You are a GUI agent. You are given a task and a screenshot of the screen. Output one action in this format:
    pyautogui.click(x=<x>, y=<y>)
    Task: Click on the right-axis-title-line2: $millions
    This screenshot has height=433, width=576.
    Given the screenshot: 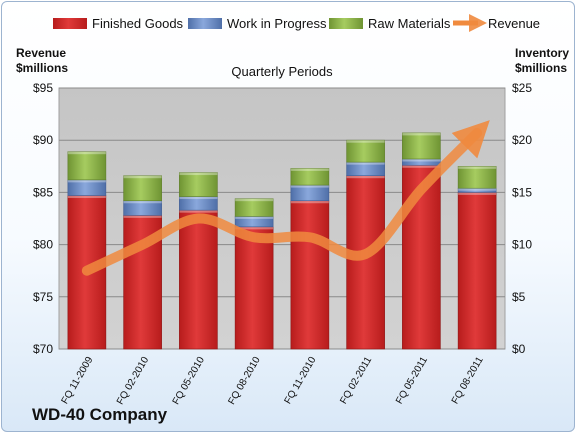 What is the action you would take?
    pyautogui.click(x=541, y=68)
    